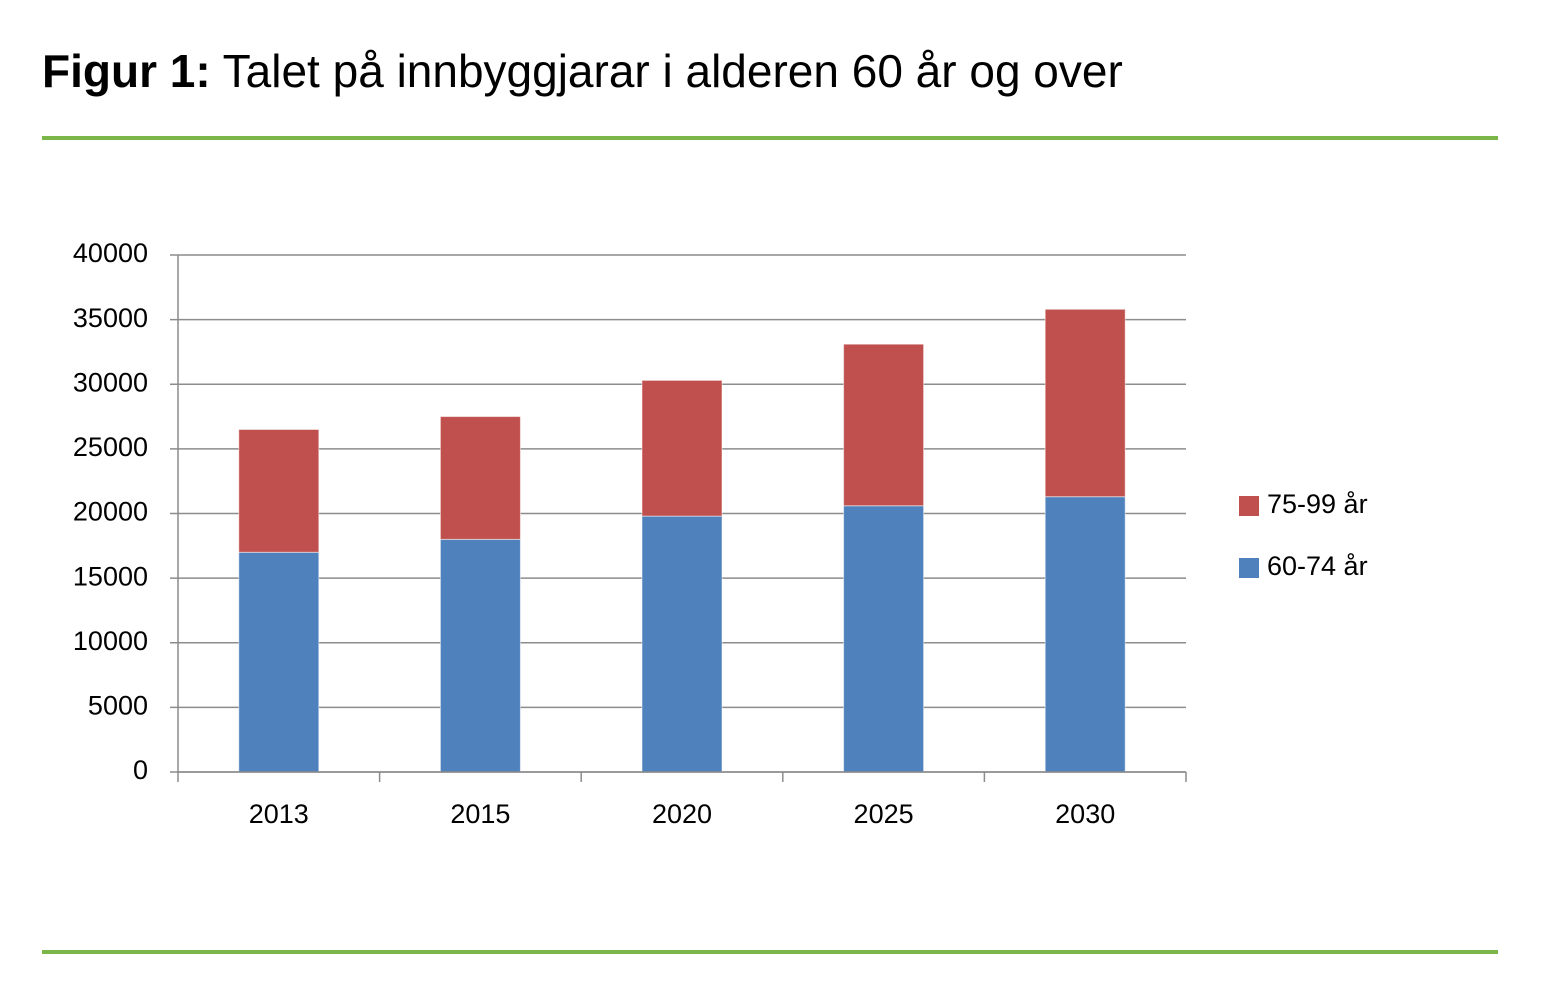 The height and width of the screenshot is (992, 1546). What do you see at coordinates (110, 253) in the screenshot?
I see `y-tick-label: 40000` at bounding box center [110, 253].